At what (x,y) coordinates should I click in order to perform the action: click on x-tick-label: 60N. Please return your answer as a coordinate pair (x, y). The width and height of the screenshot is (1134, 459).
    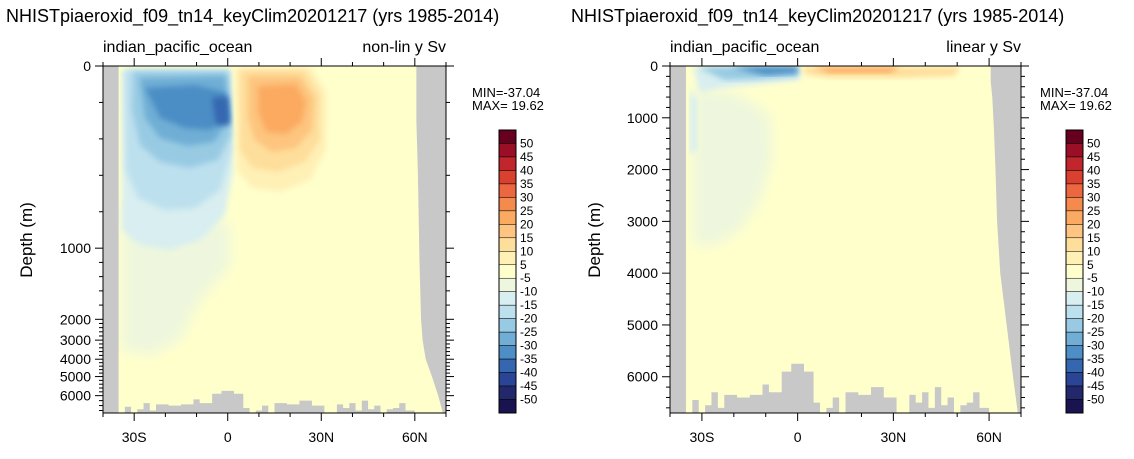
    Looking at the image, I should click on (989, 437).